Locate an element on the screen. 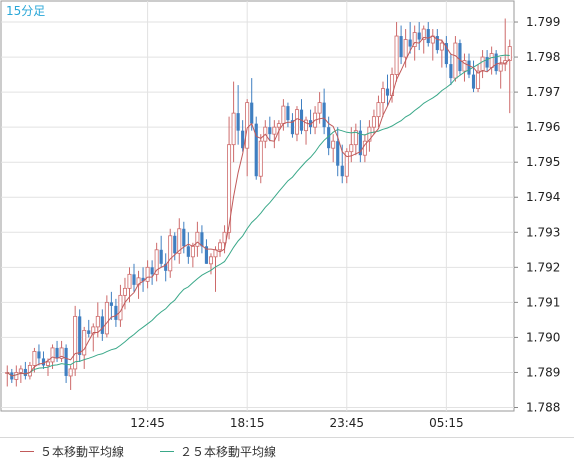  y-tick-label: 1.796 is located at coordinates (543, 127).